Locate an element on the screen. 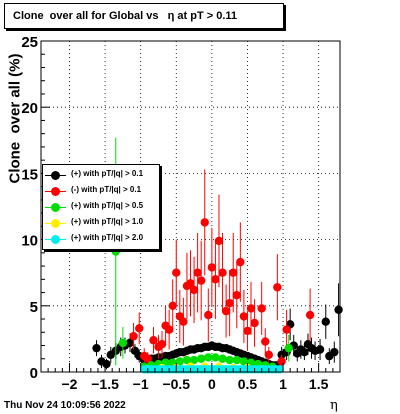  legend-entry-2: (-) with pT/|q| > 0.1 is located at coordinates (102, 191).